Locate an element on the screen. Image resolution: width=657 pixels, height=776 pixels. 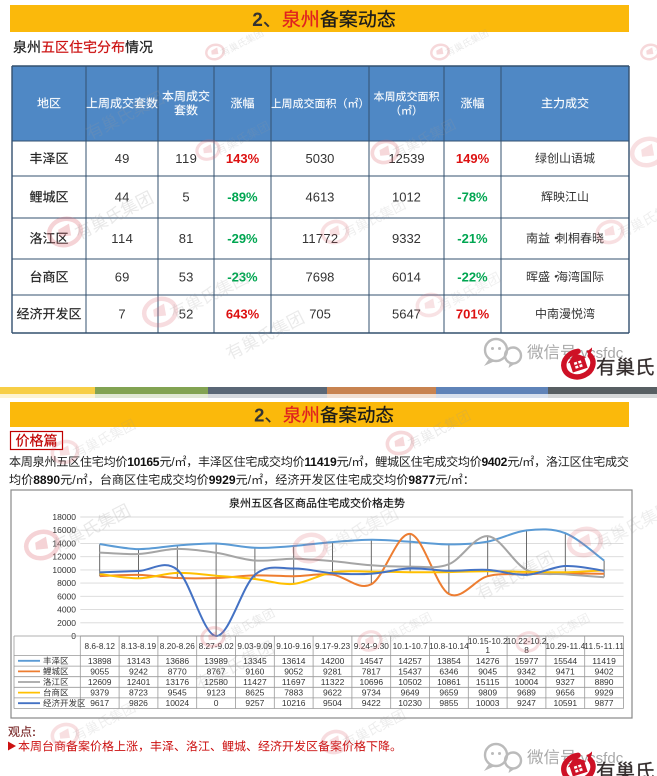
svg-text: 0 is located at coordinates (216, 703).